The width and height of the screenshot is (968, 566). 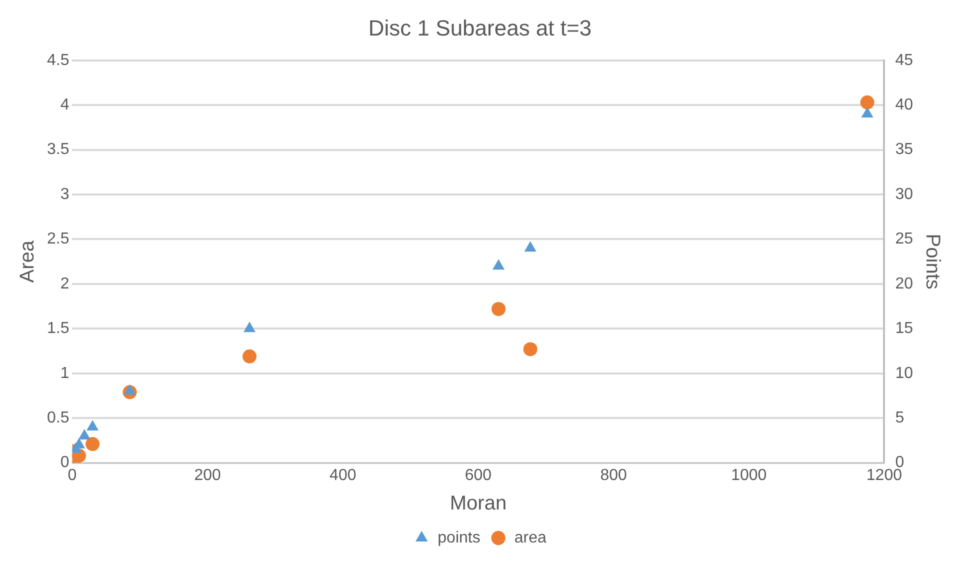 I want to click on y-tick-label: 4, so click(x=65, y=105).